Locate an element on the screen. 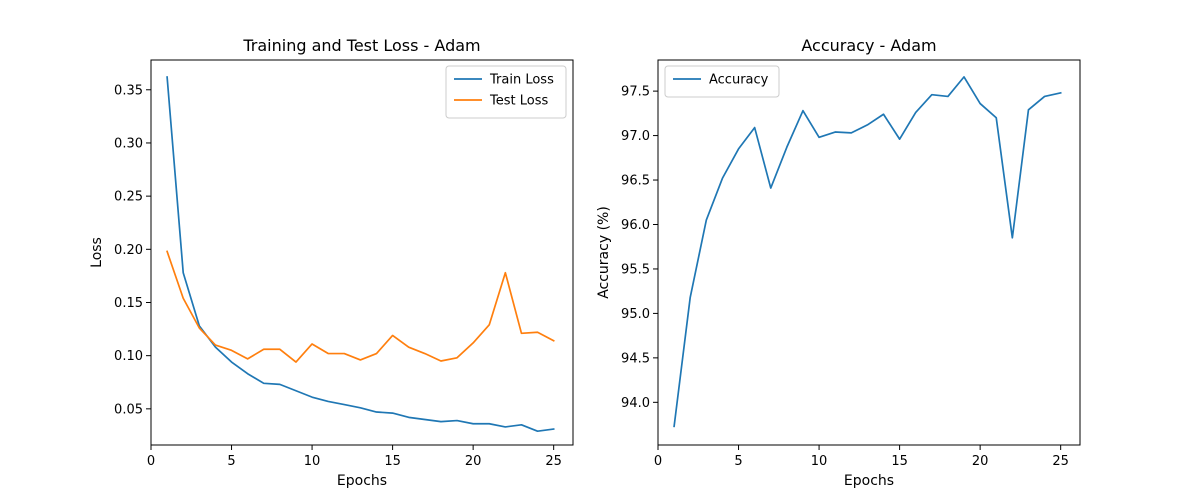 Image resolution: width=1200 pixels, height=500 pixels. y-tick-label: 95.0 is located at coordinates (635, 314).